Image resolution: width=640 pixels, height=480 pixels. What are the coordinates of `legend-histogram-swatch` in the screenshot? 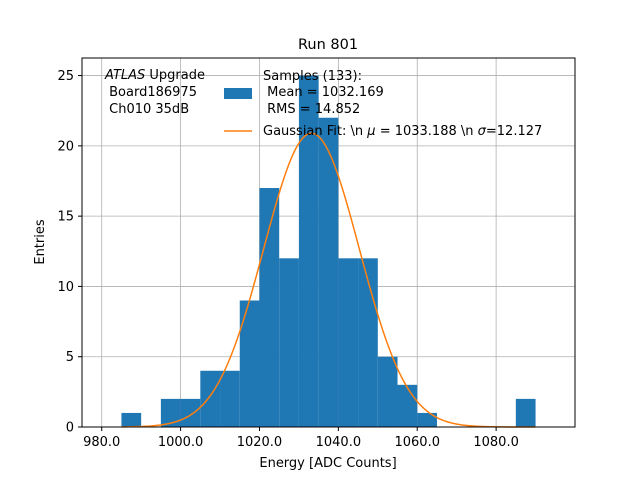 It's located at (238, 93).